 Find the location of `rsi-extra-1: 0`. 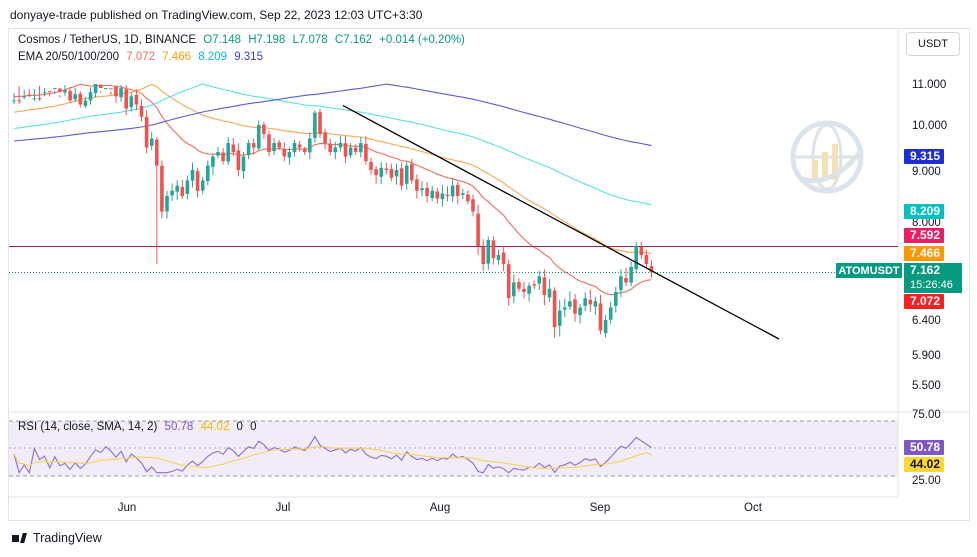

rsi-extra-1: 0 is located at coordinates (239, 427).